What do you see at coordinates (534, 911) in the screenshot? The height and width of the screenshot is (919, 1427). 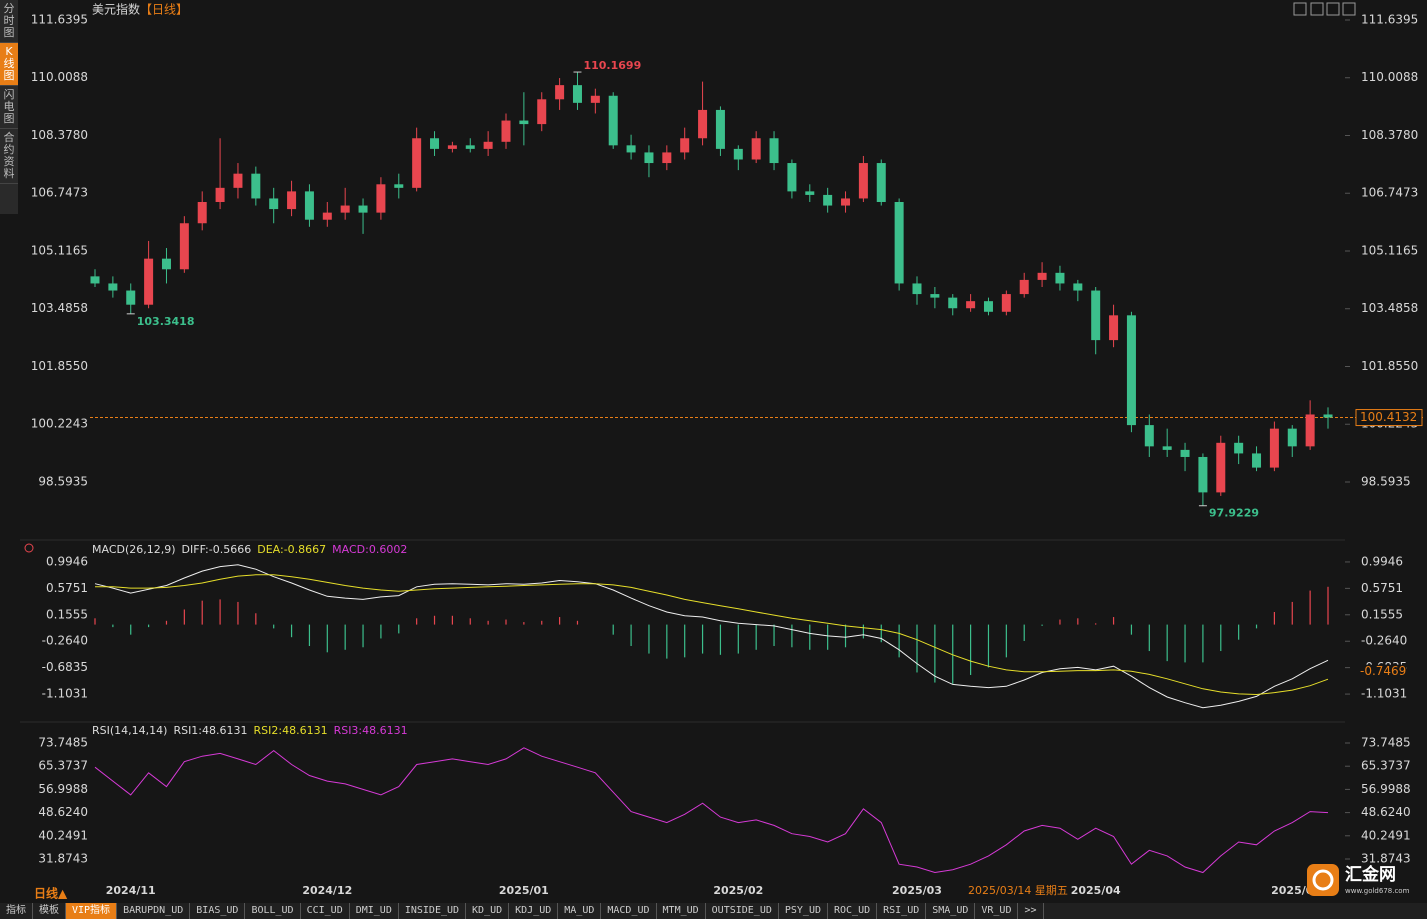 I see `toolbar-tab: KDJ_UD` at bounding box center [534, 911].